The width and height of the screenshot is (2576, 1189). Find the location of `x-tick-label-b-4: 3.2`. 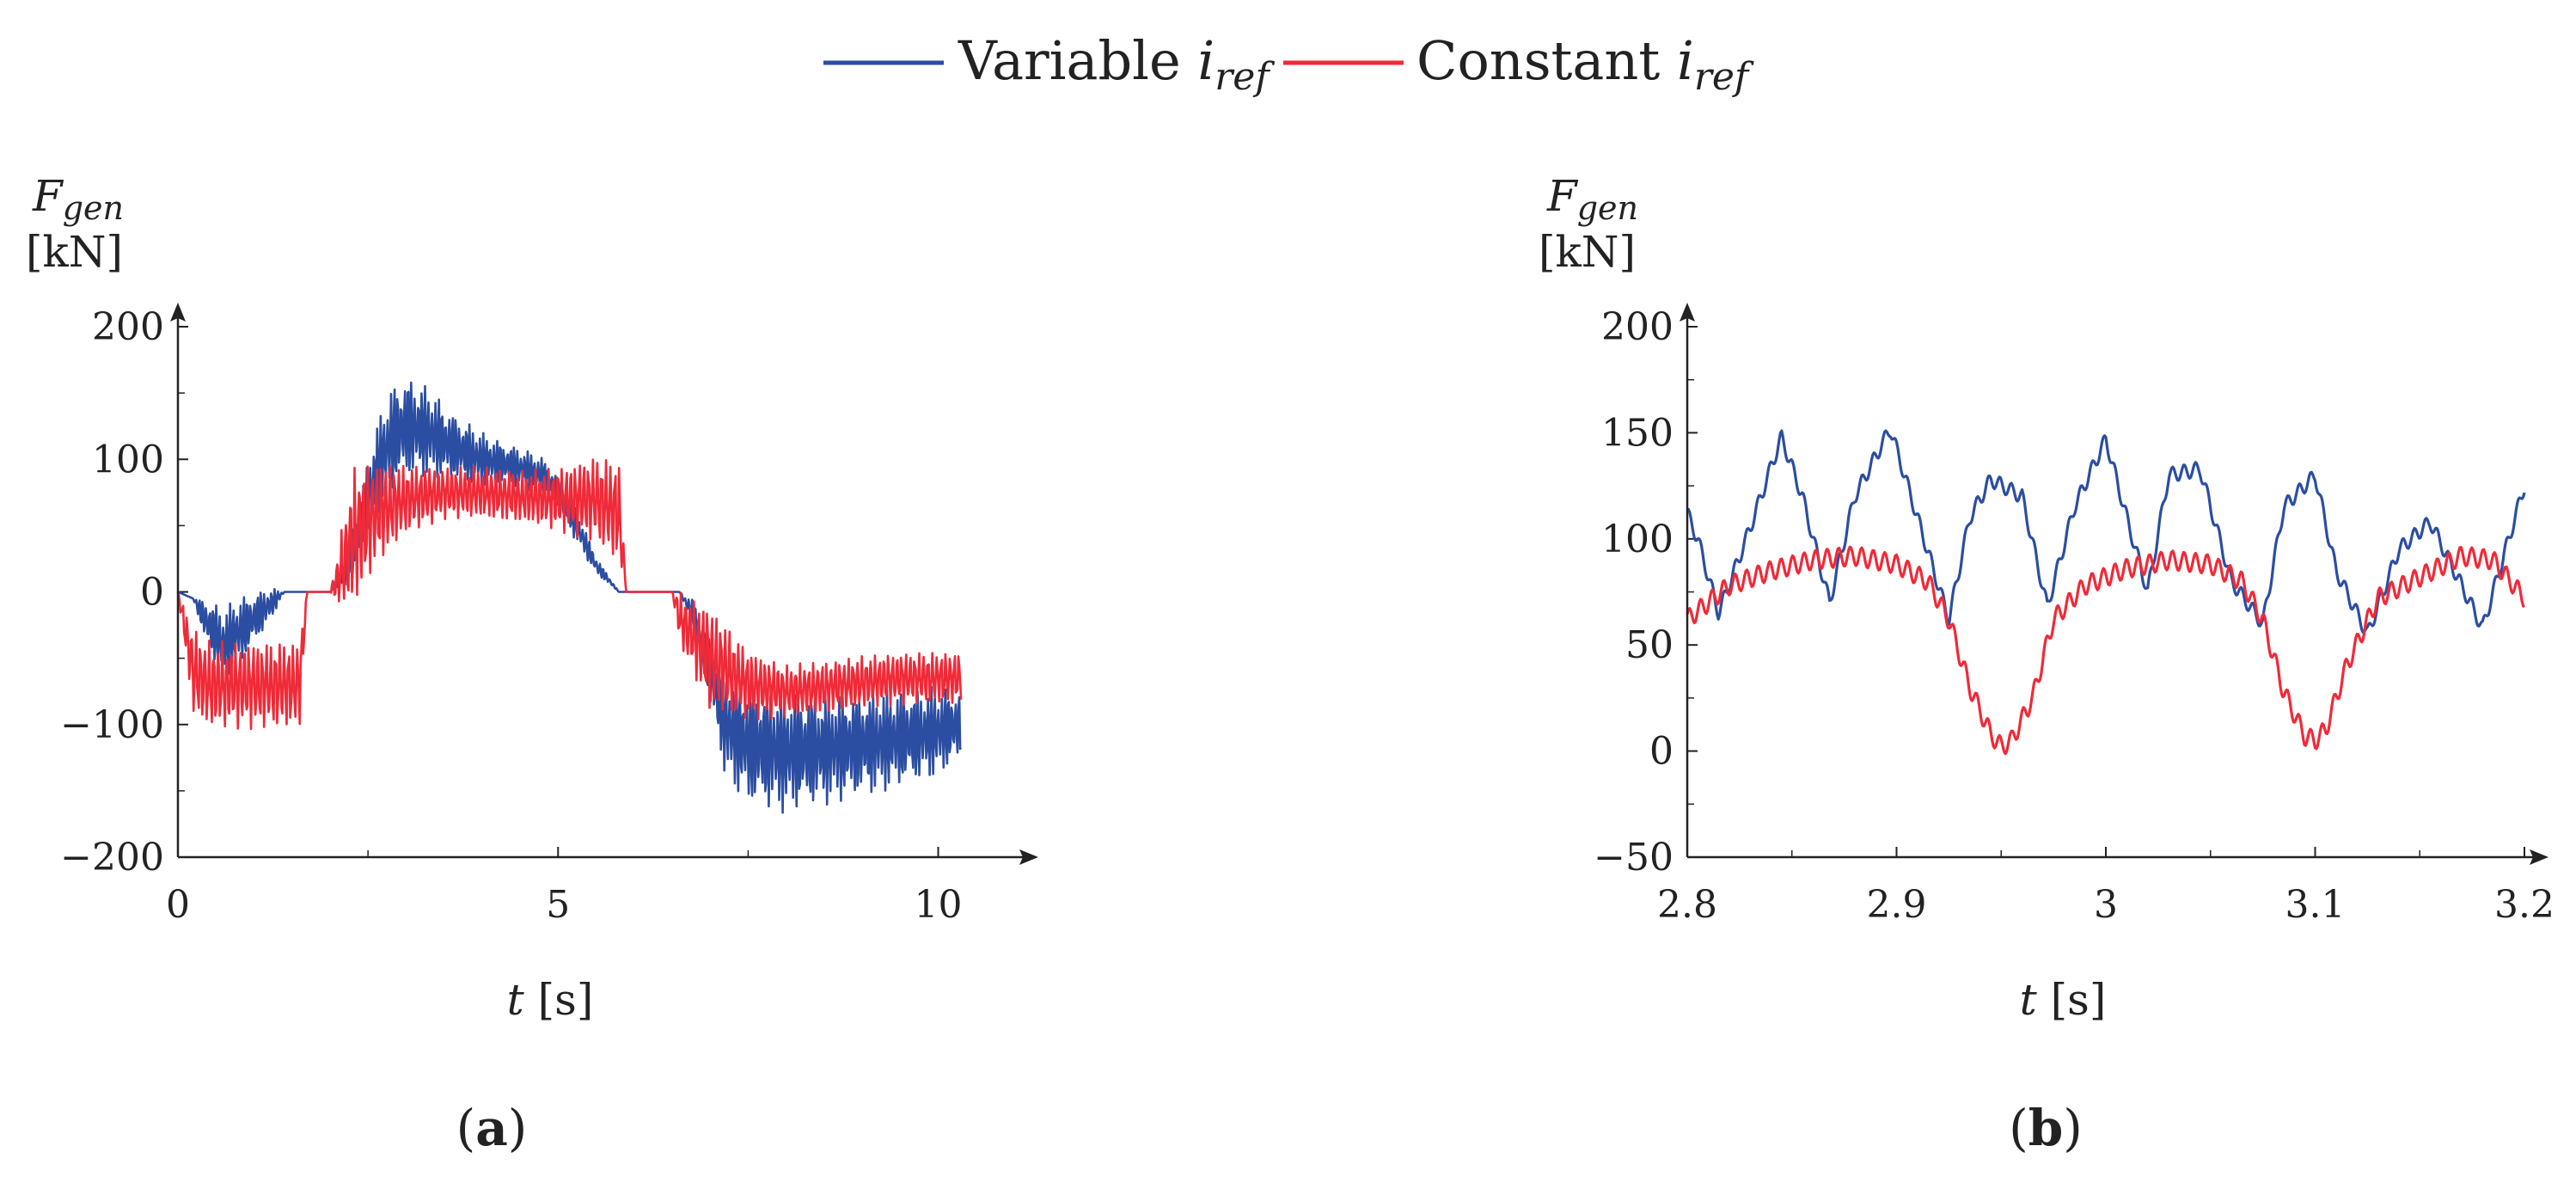

x-tick-label-b-4: 3.2 is located at coordinates (2524, 905).